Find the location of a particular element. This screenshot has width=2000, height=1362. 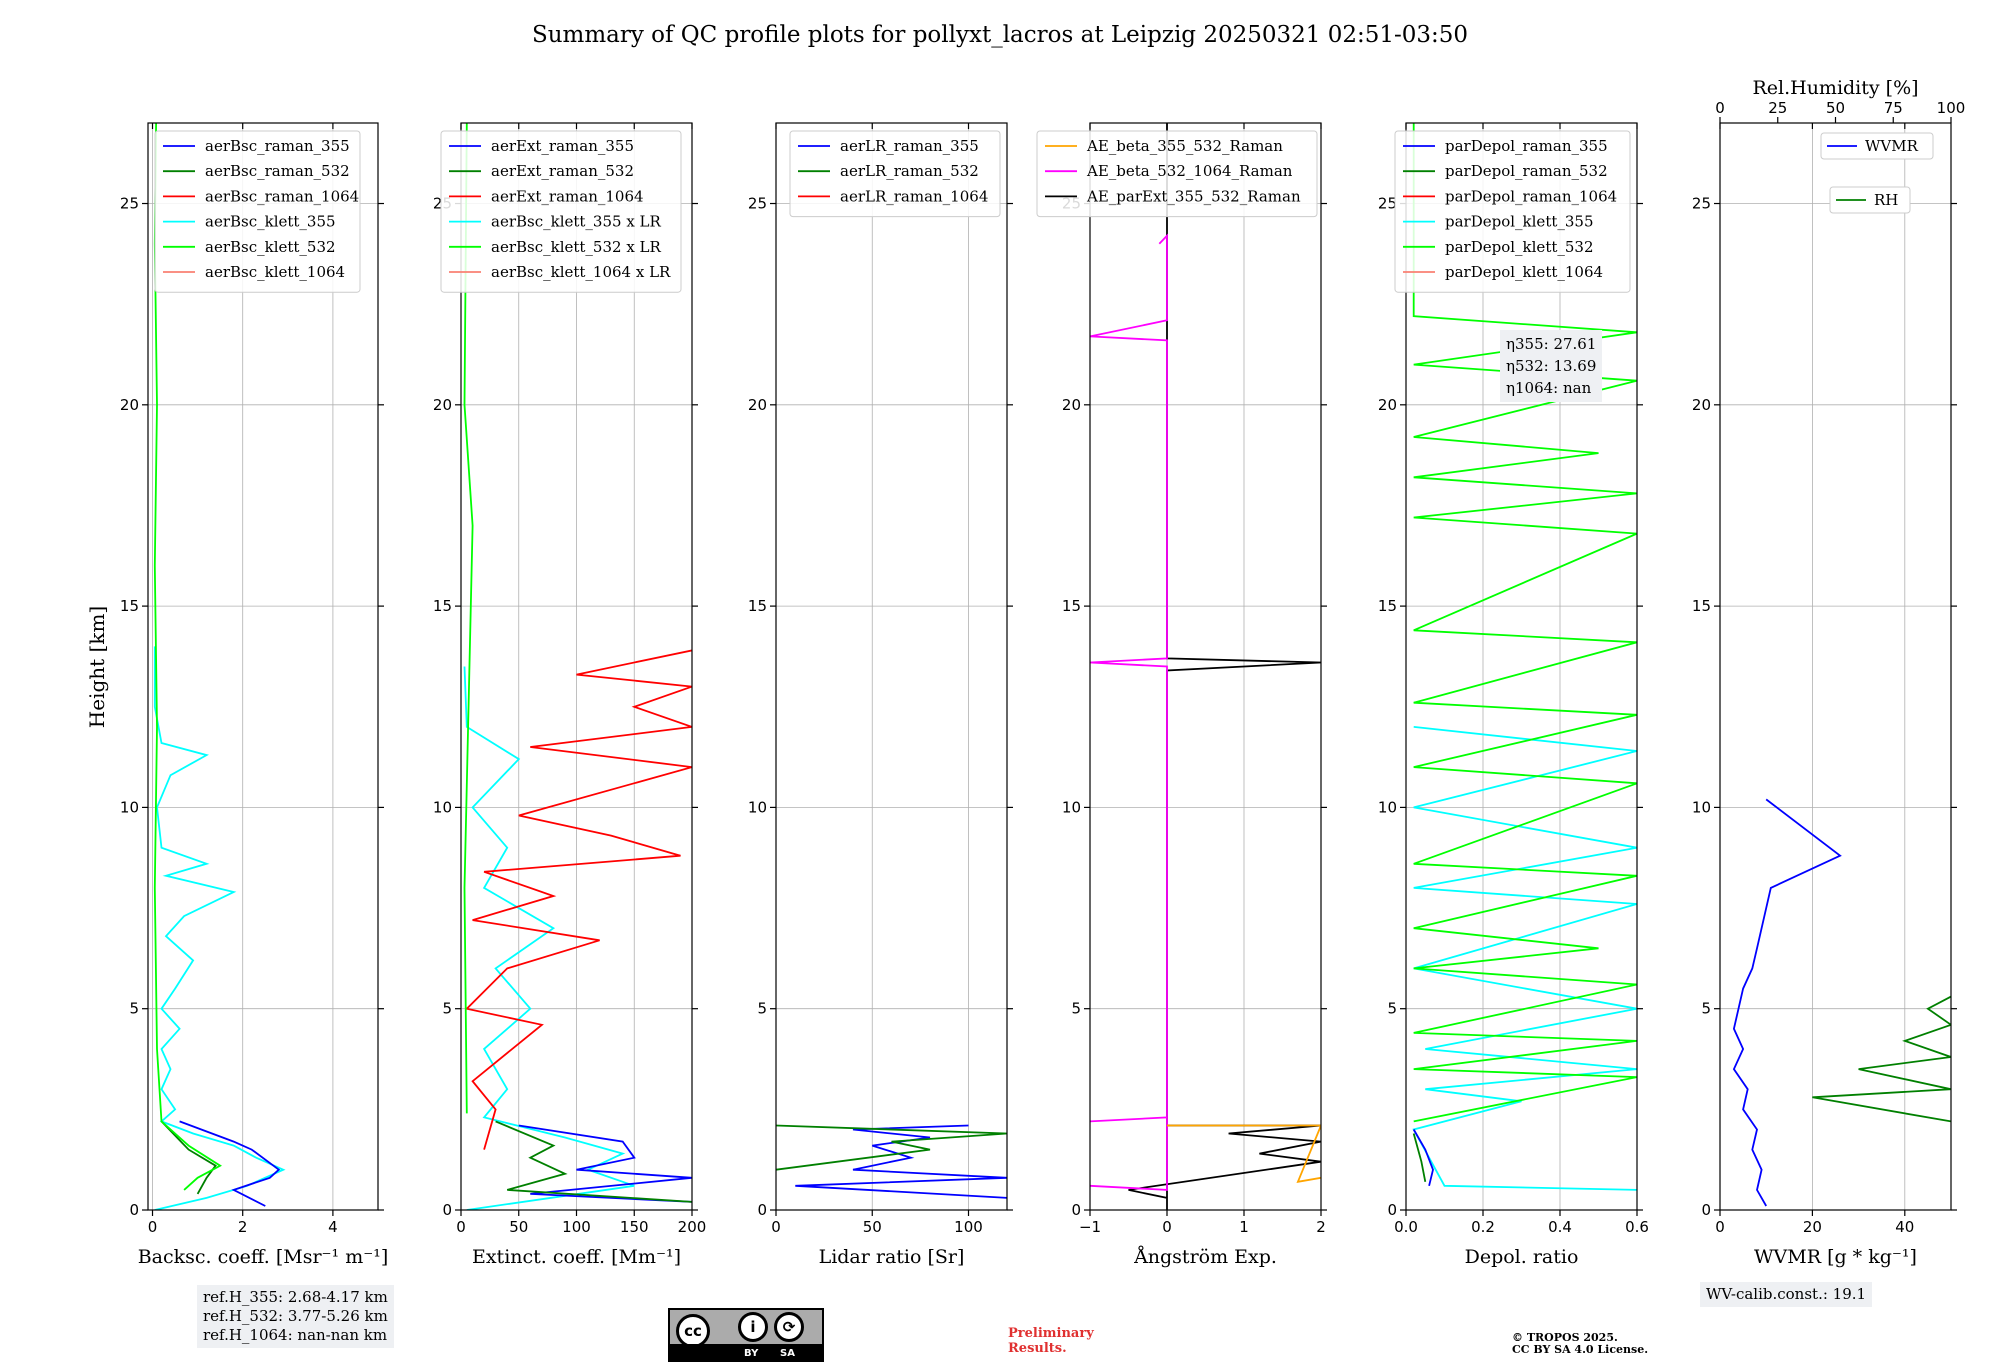

ref-h-1064: ref.H_1064: nan-nan km is located at coordinates (295, 1335).